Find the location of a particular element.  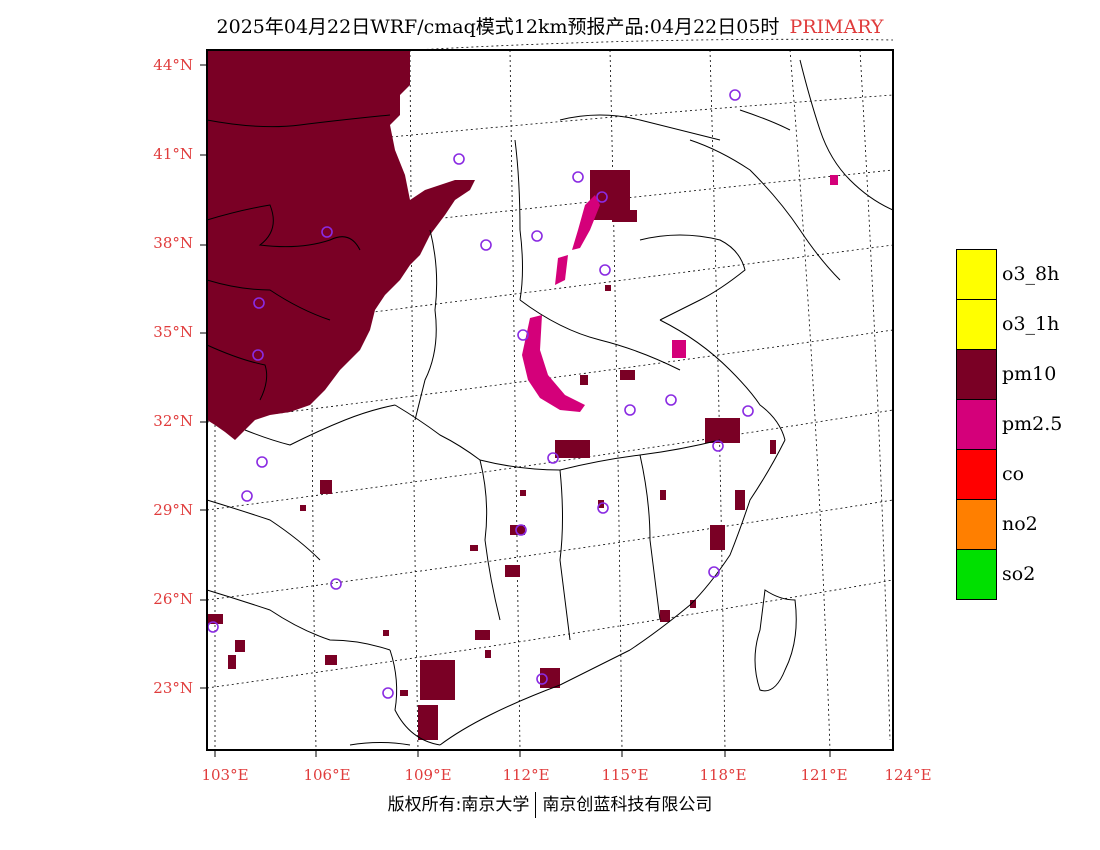

legend-label: co is located at coordinates (1013, 474).